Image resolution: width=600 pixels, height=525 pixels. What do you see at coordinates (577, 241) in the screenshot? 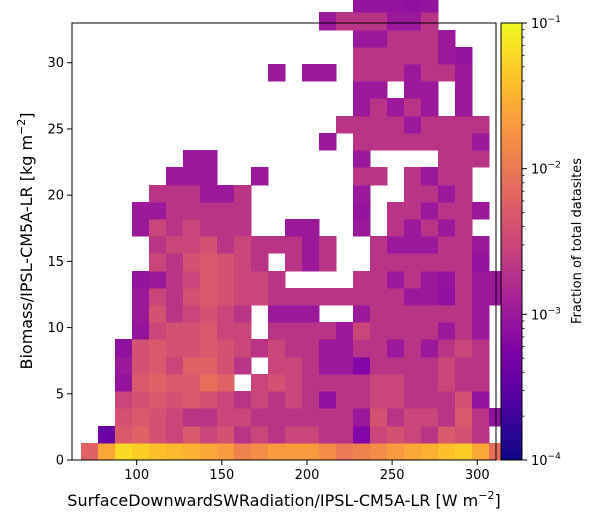
I see `colorbar-label: Fraction of total datasites` at bounding box center [577, 241].